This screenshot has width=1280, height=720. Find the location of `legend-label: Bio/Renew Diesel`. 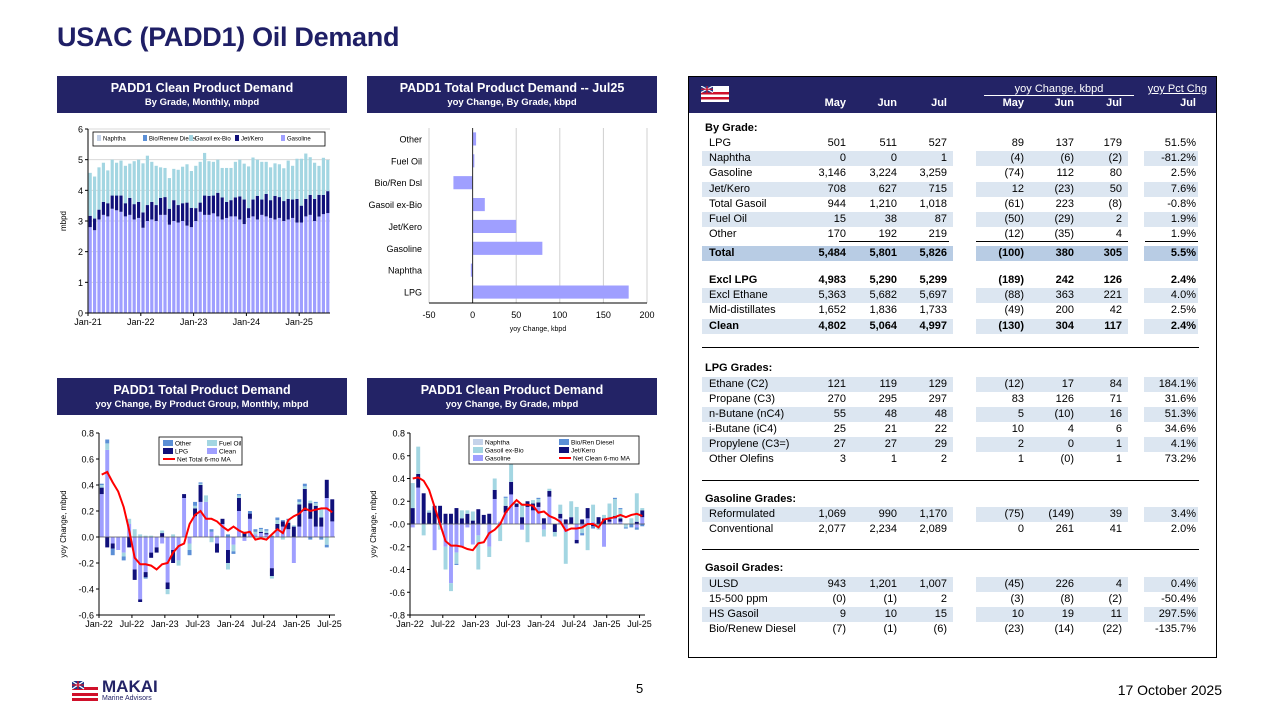

legend-label: Bio/Renew Diesel is located at coordinates (172, 140).